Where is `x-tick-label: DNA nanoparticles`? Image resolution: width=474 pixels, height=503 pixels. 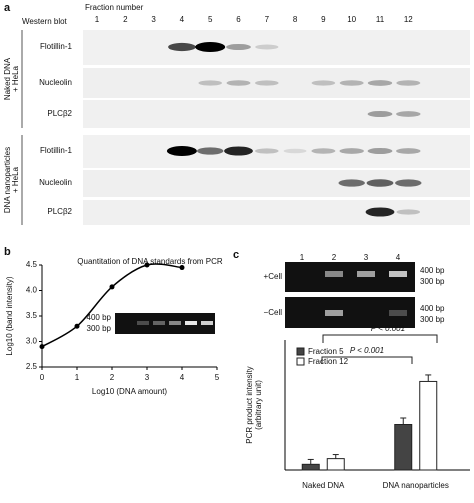
x-tick-label: DNA nanoparticles is located at coordinates (416, 485).